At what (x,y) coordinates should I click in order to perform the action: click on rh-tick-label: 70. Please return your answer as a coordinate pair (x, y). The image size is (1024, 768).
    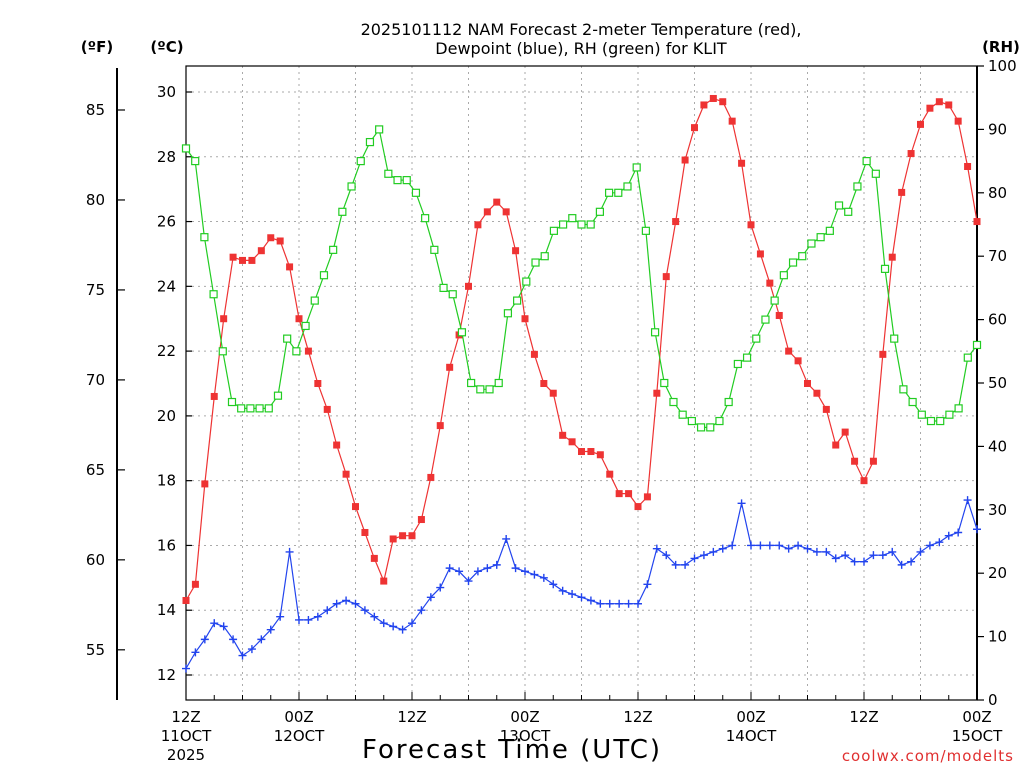
    Looking at the image, I should click on (997, 256).